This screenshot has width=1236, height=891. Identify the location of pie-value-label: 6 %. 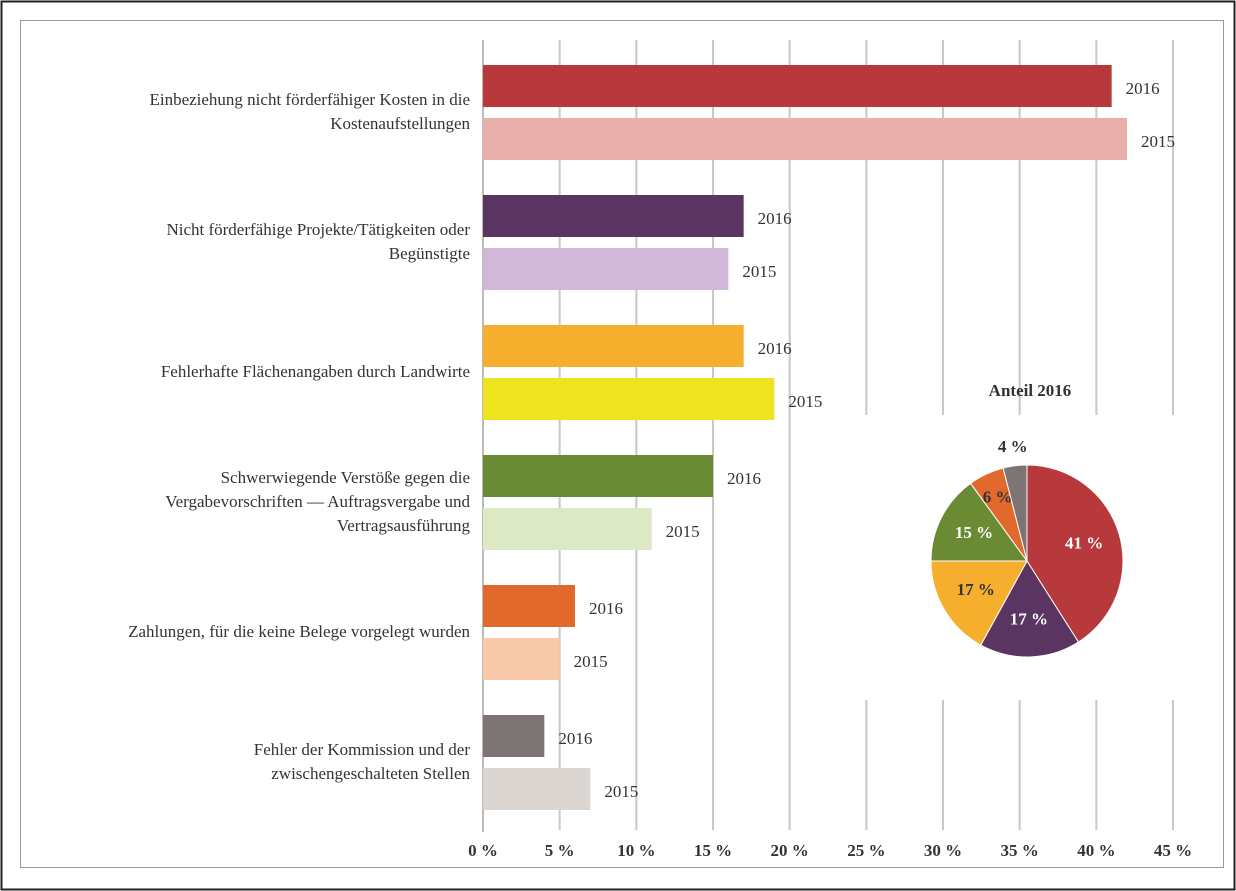
(998, 496).